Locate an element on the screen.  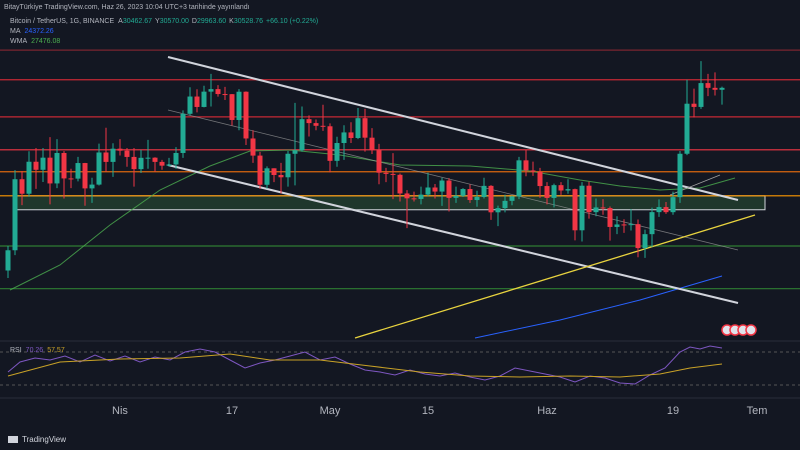
x-tick-label: 19 is located at coordinates (673, 411).